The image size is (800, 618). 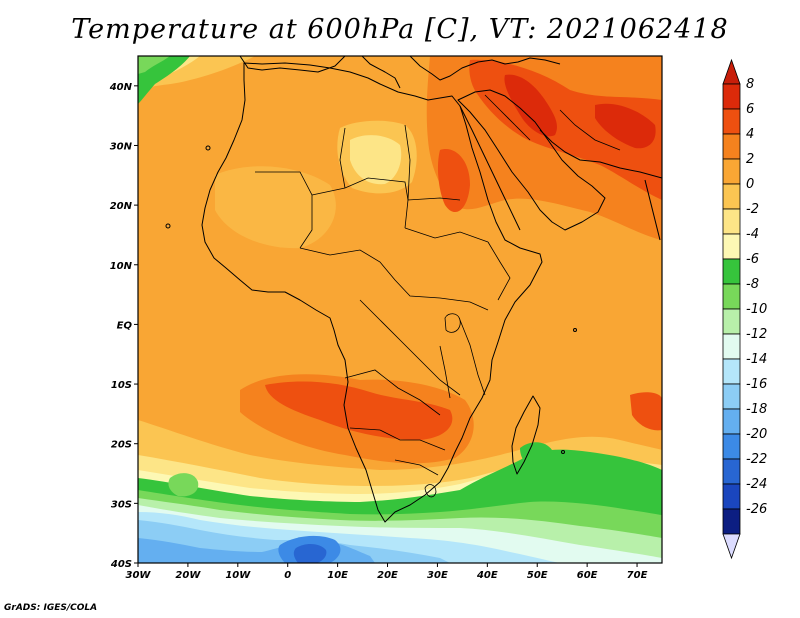 What do you see at coordinates (507, 117) in the screenshot?
I see `border-iraq` at bounding box center [507, 117].